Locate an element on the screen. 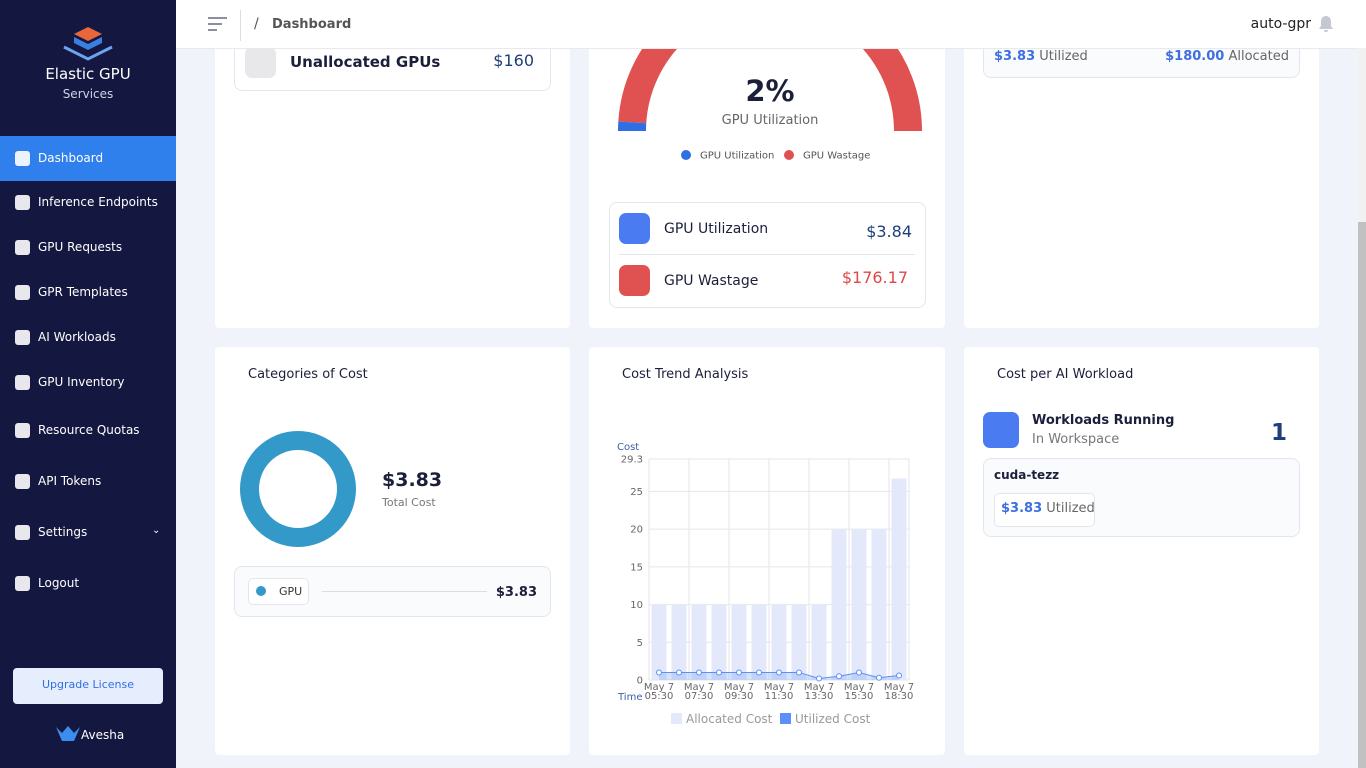 The width and height of the screenshot is (1366, 768). card-title: Categories of Cost is located at coordinates (308, 374).